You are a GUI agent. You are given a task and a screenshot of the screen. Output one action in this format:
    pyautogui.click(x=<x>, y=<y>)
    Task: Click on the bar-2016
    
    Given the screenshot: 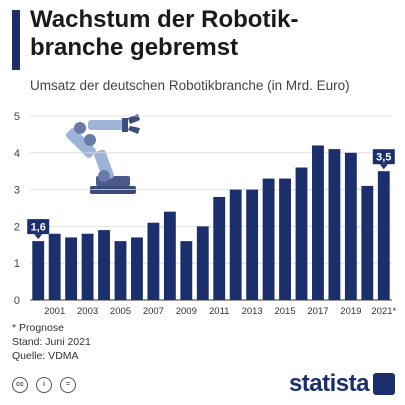 What is the action you would take?
    pyautogui.click(x=301, y=233)
    